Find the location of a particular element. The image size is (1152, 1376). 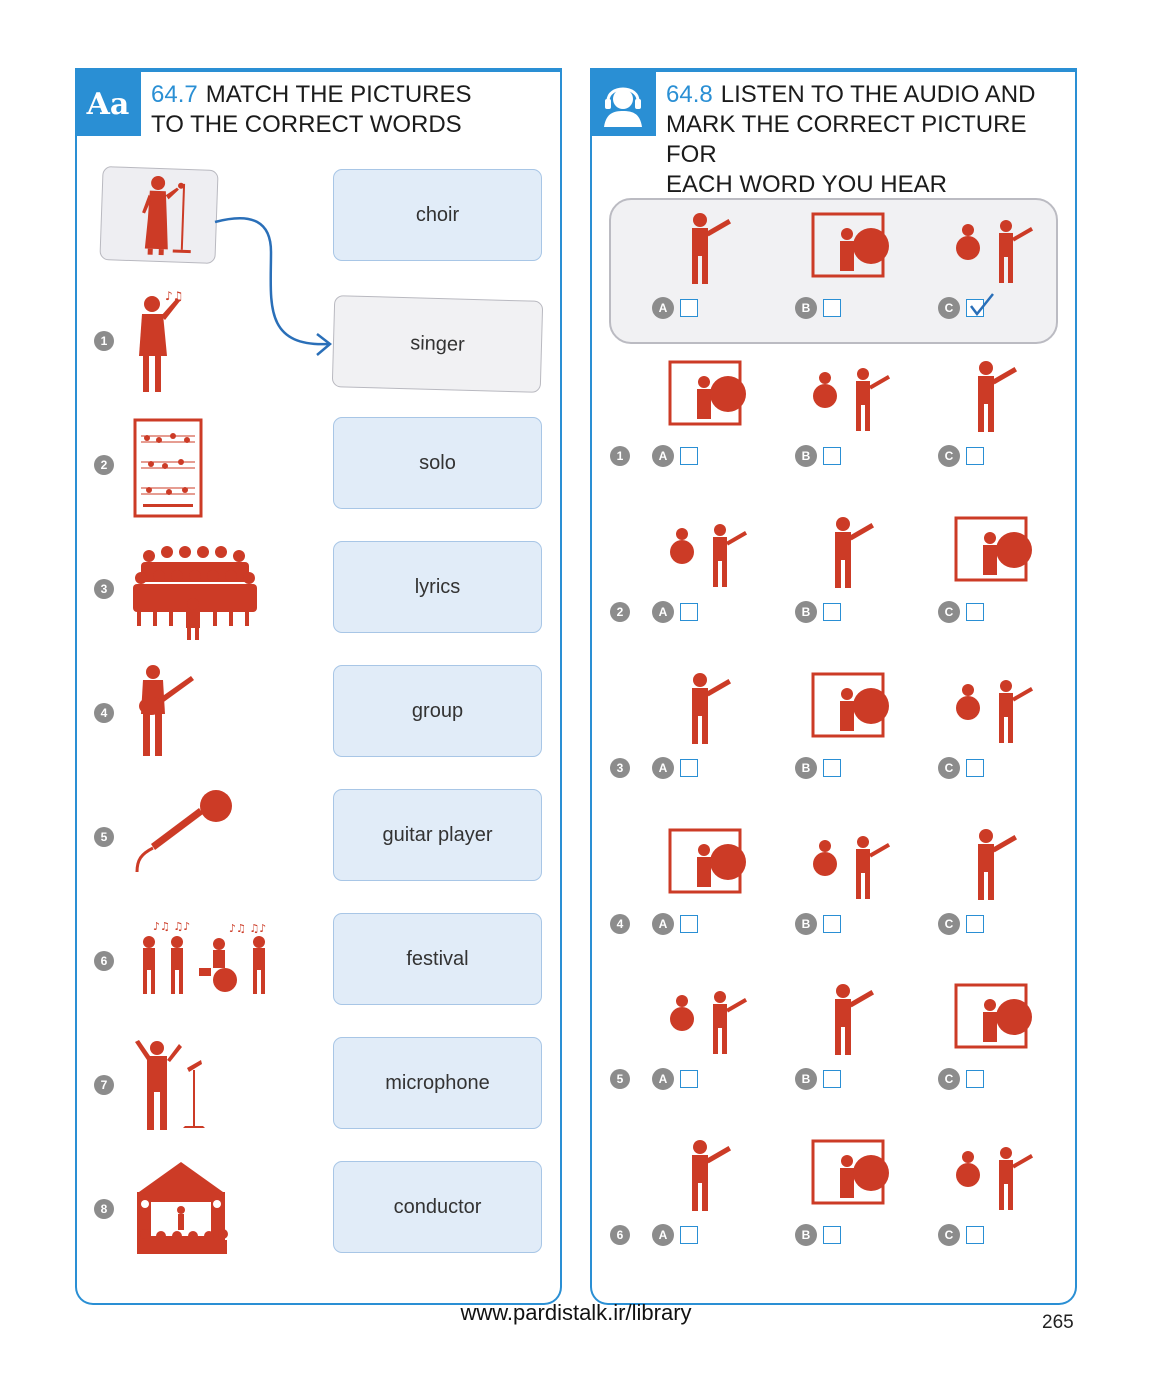

row-4-option-c-illustration is located at coordinates (998, 864).